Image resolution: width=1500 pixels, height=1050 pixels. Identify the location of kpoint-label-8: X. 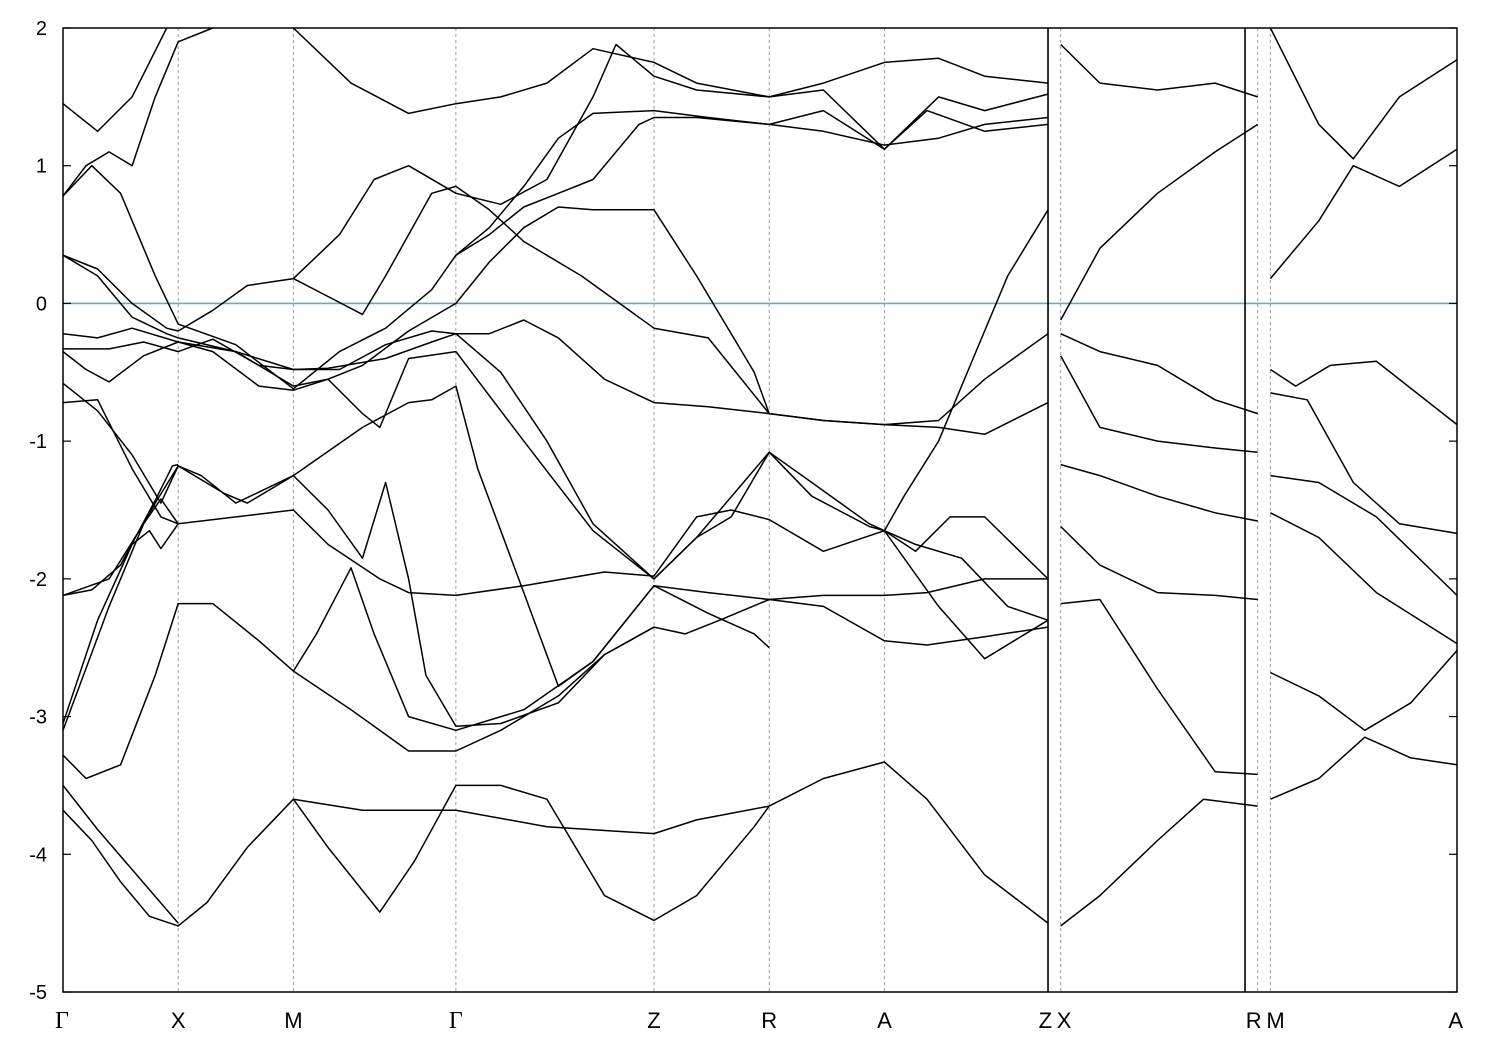
(1064, 1020).